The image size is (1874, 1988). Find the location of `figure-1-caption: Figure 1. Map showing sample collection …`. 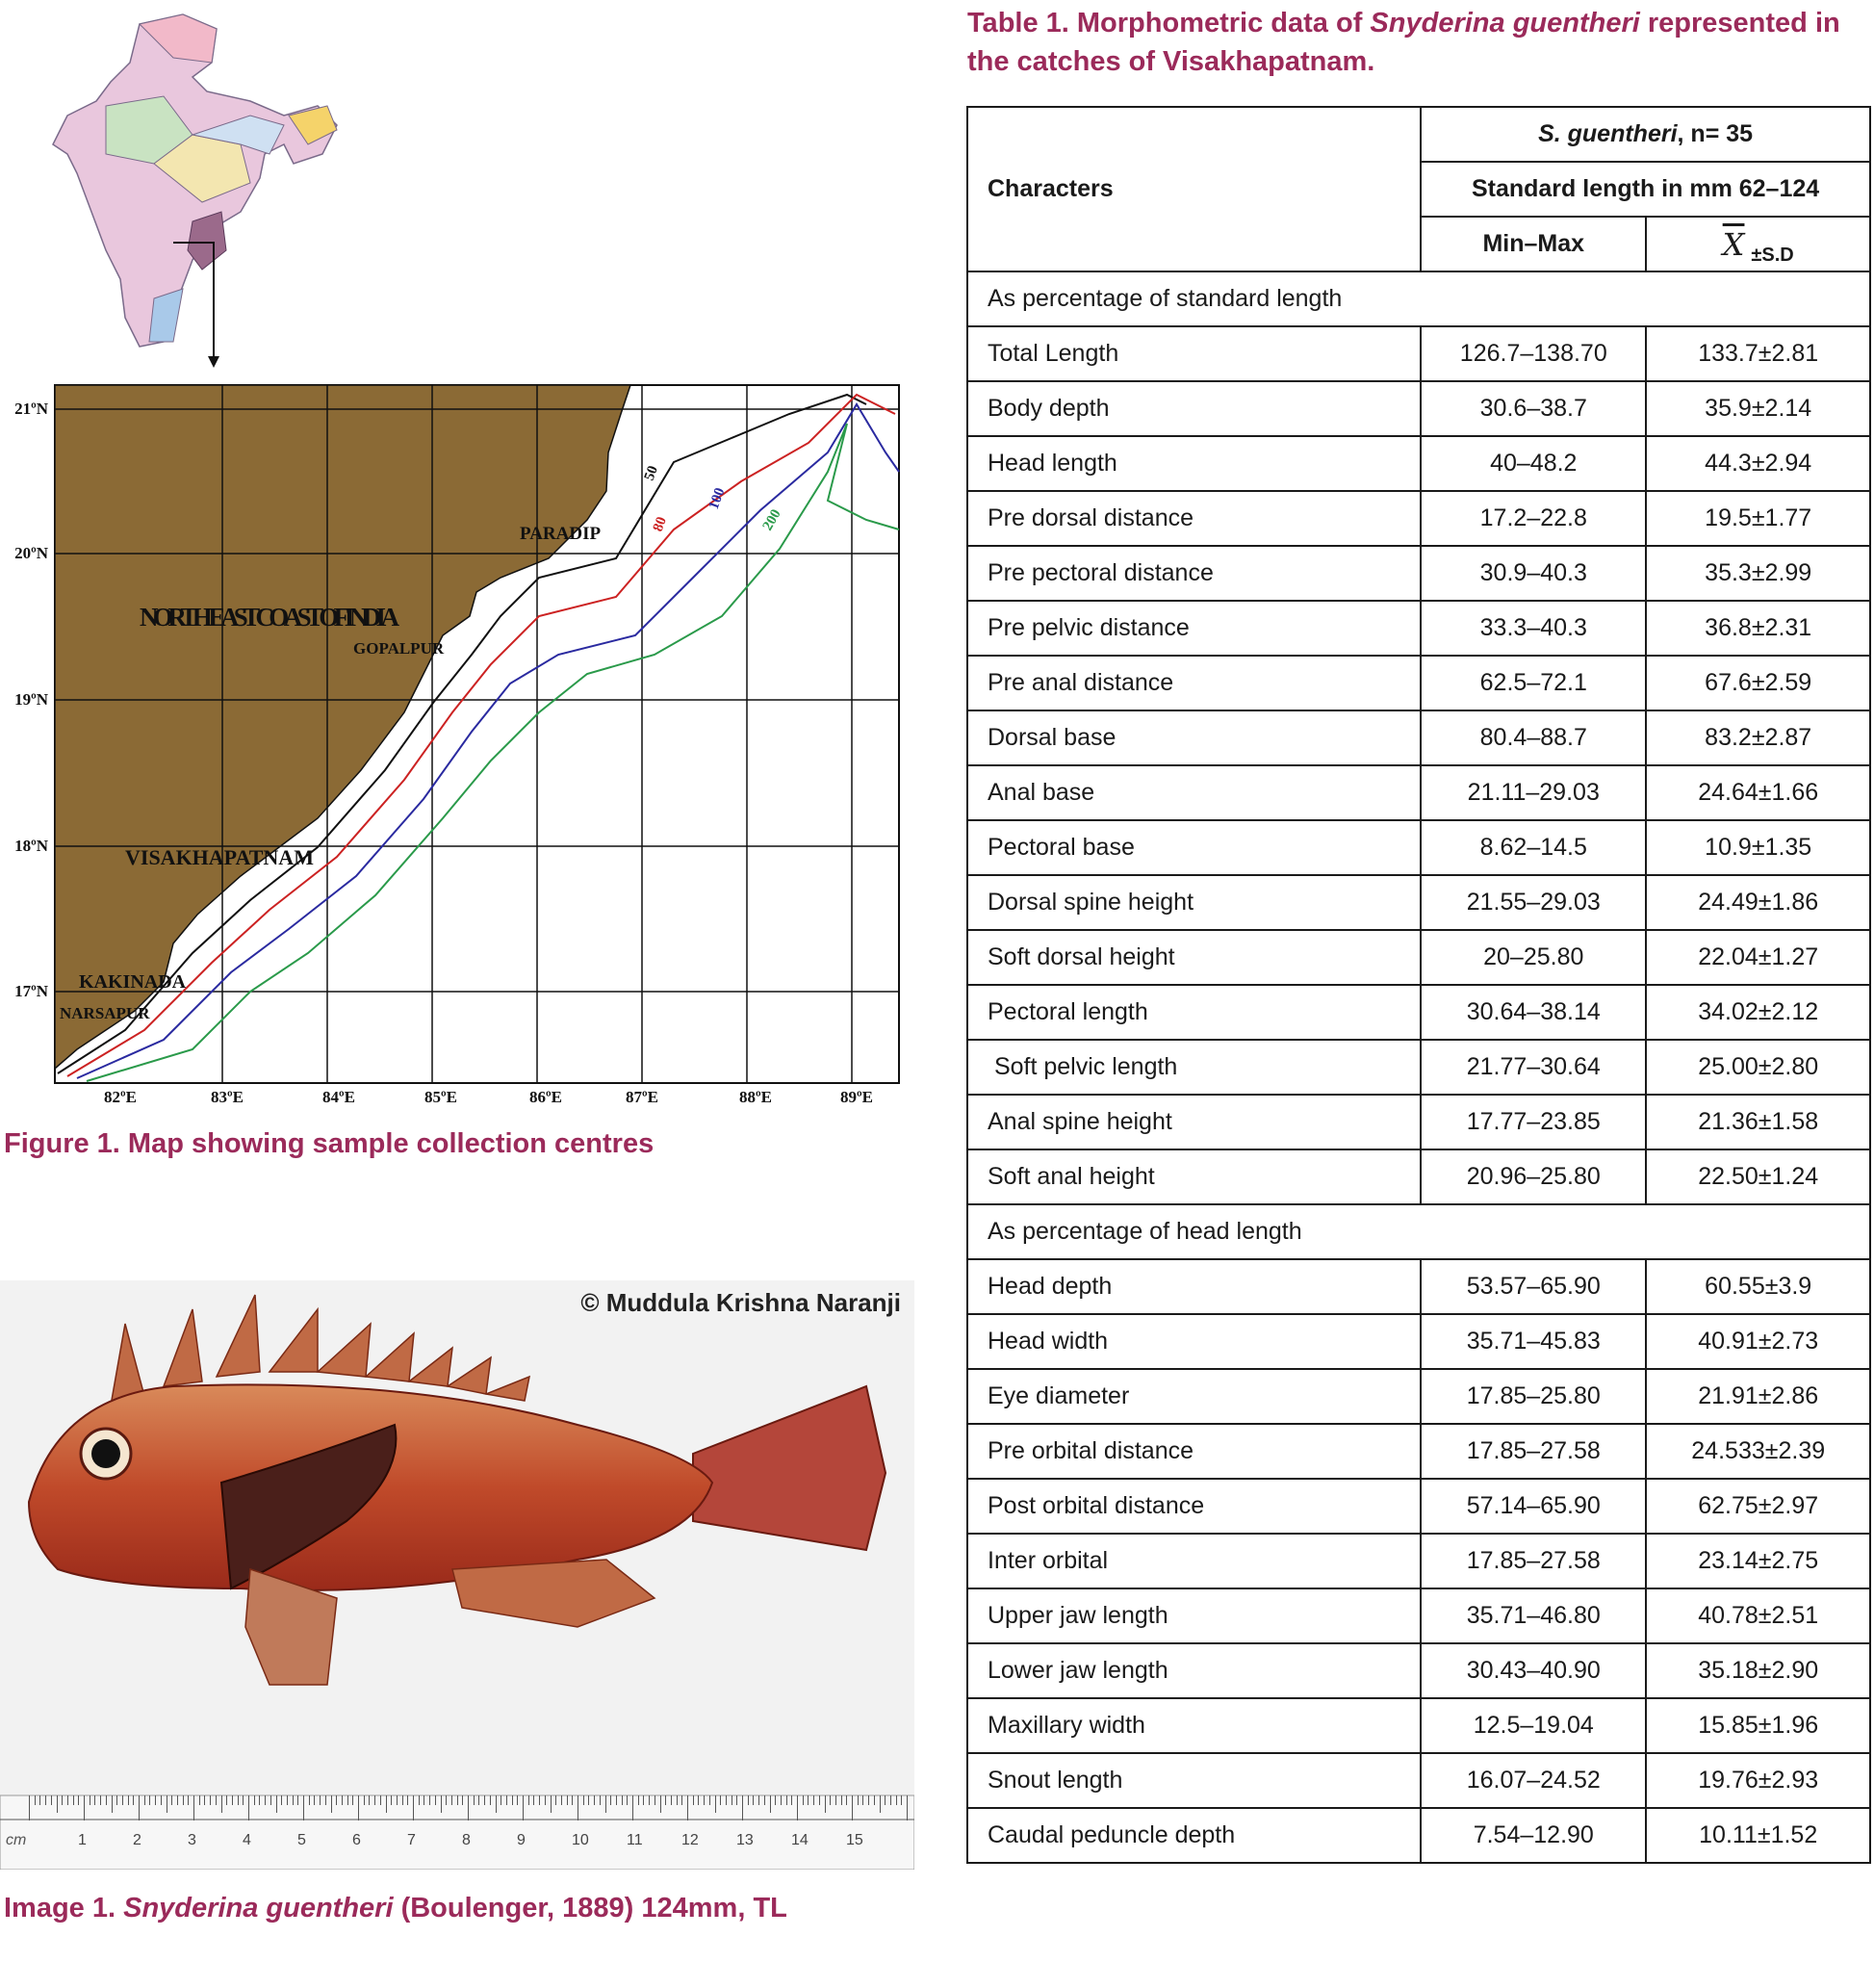

figure-1-caption: Figure 1. Map showing sample collection … is located at coordinates (330, 1143).